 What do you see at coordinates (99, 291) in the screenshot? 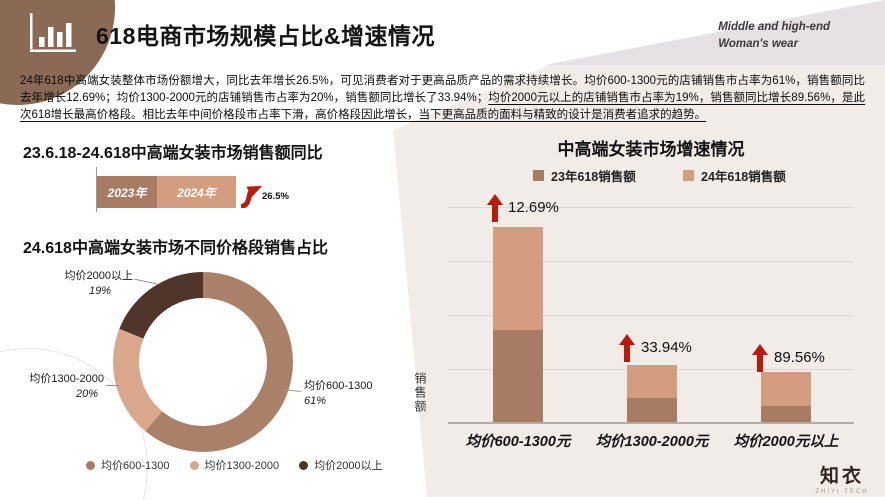
I see `callout-pct: 19%` at bounding box center [99, 291].